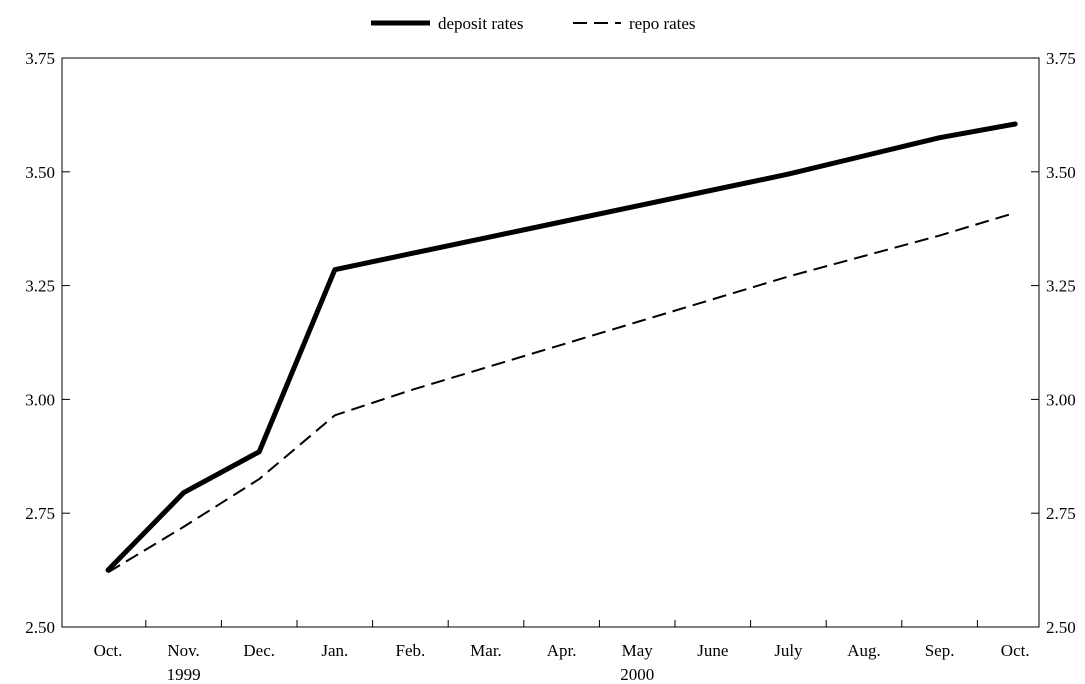  Describe the element at coordinates (259, 650) in the screenshot. I see `x-tick-label: Dec.` at that location.